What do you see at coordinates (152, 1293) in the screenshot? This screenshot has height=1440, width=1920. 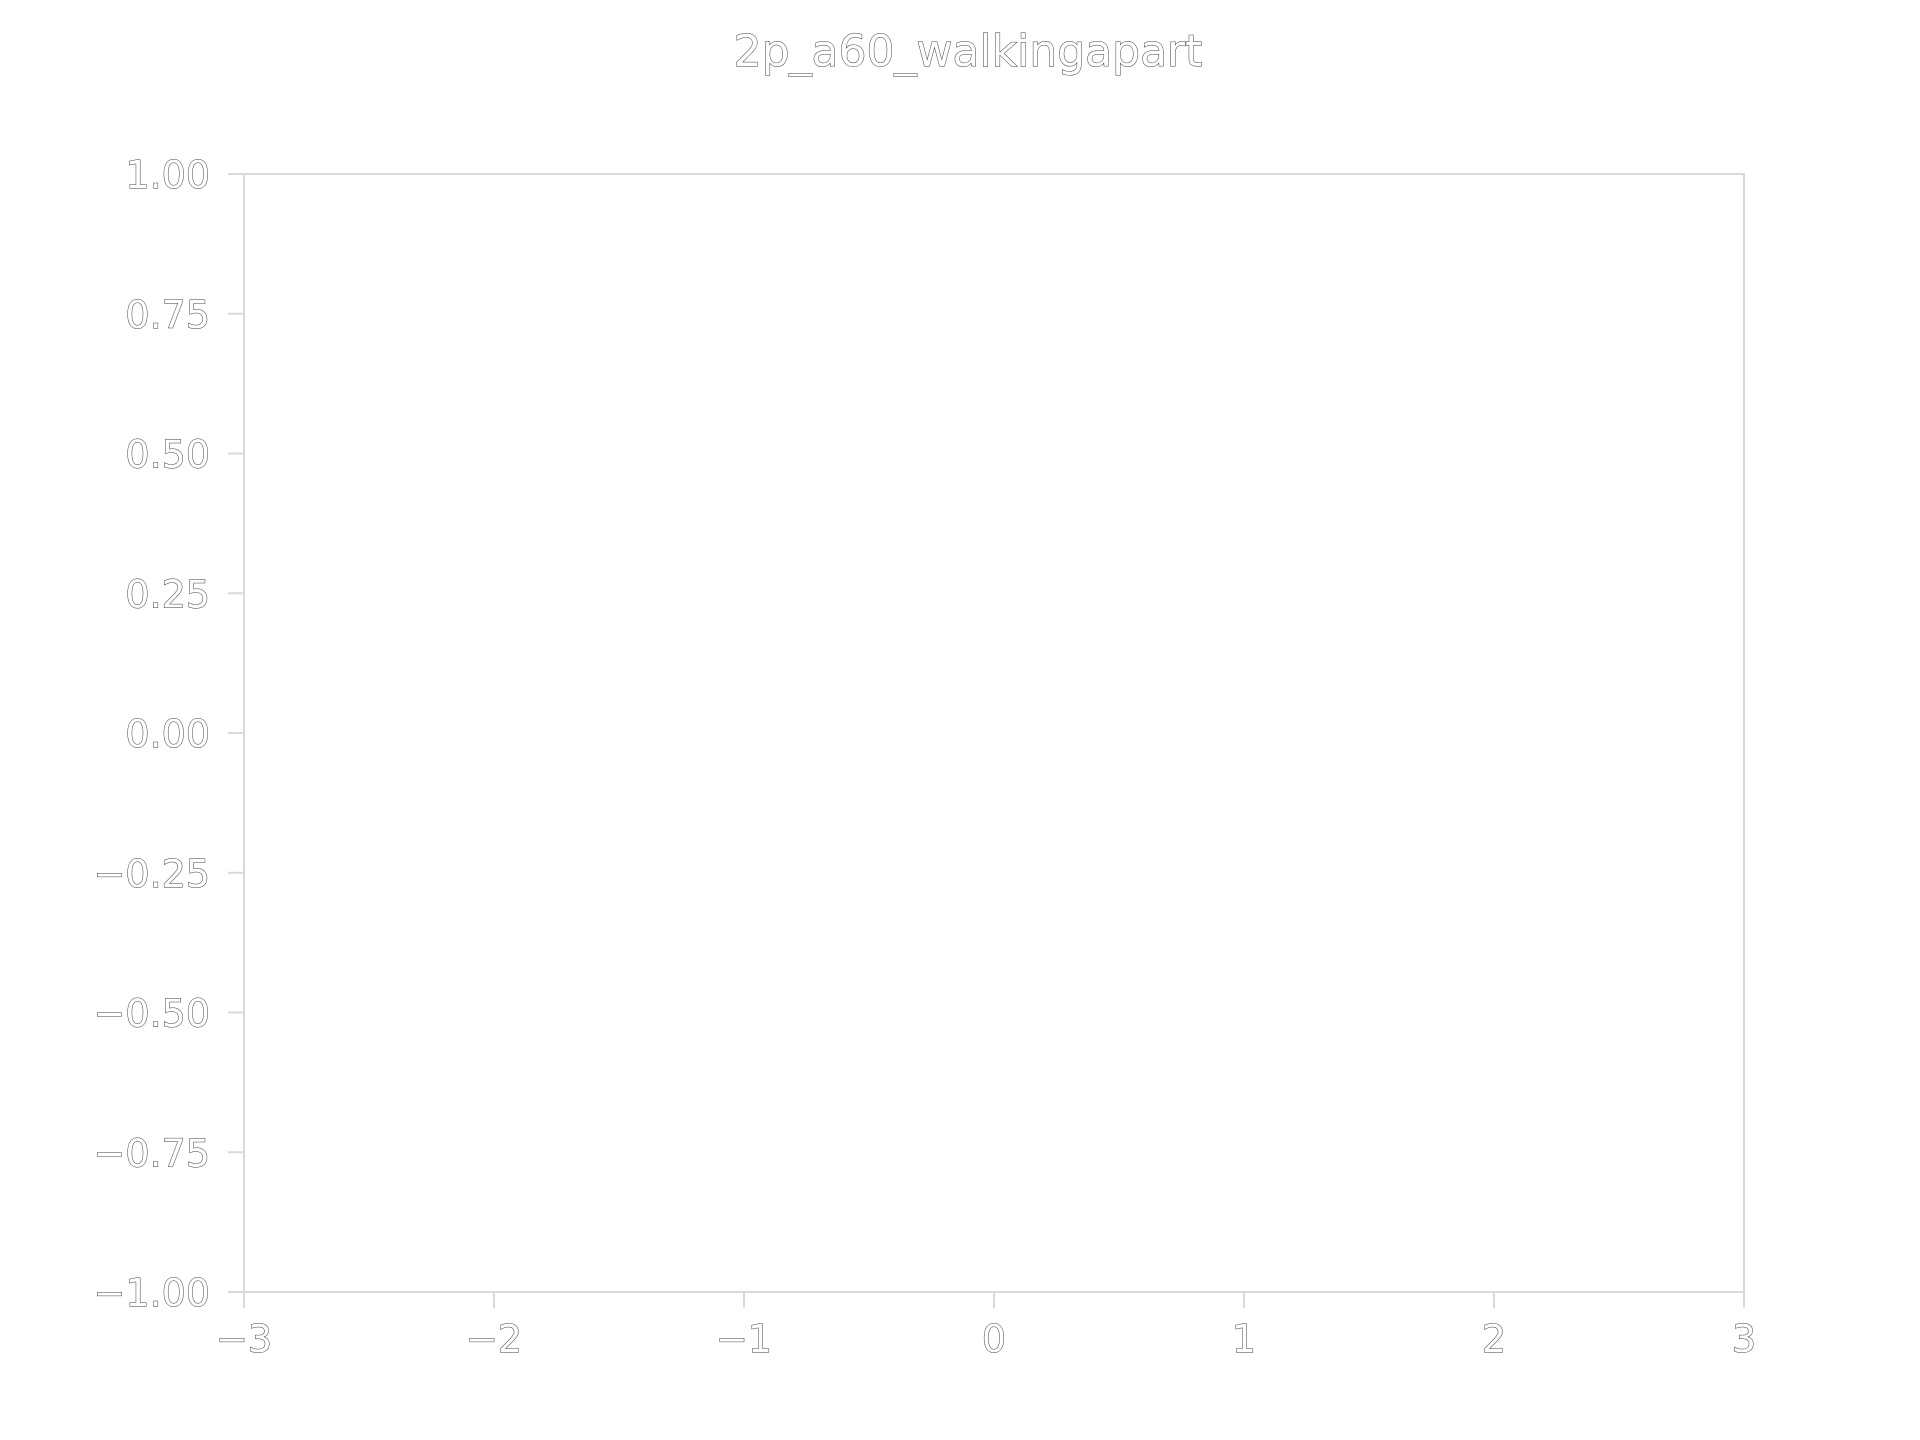 I see `y-tick-label: −1.00` at bounding box center [152, 1293].